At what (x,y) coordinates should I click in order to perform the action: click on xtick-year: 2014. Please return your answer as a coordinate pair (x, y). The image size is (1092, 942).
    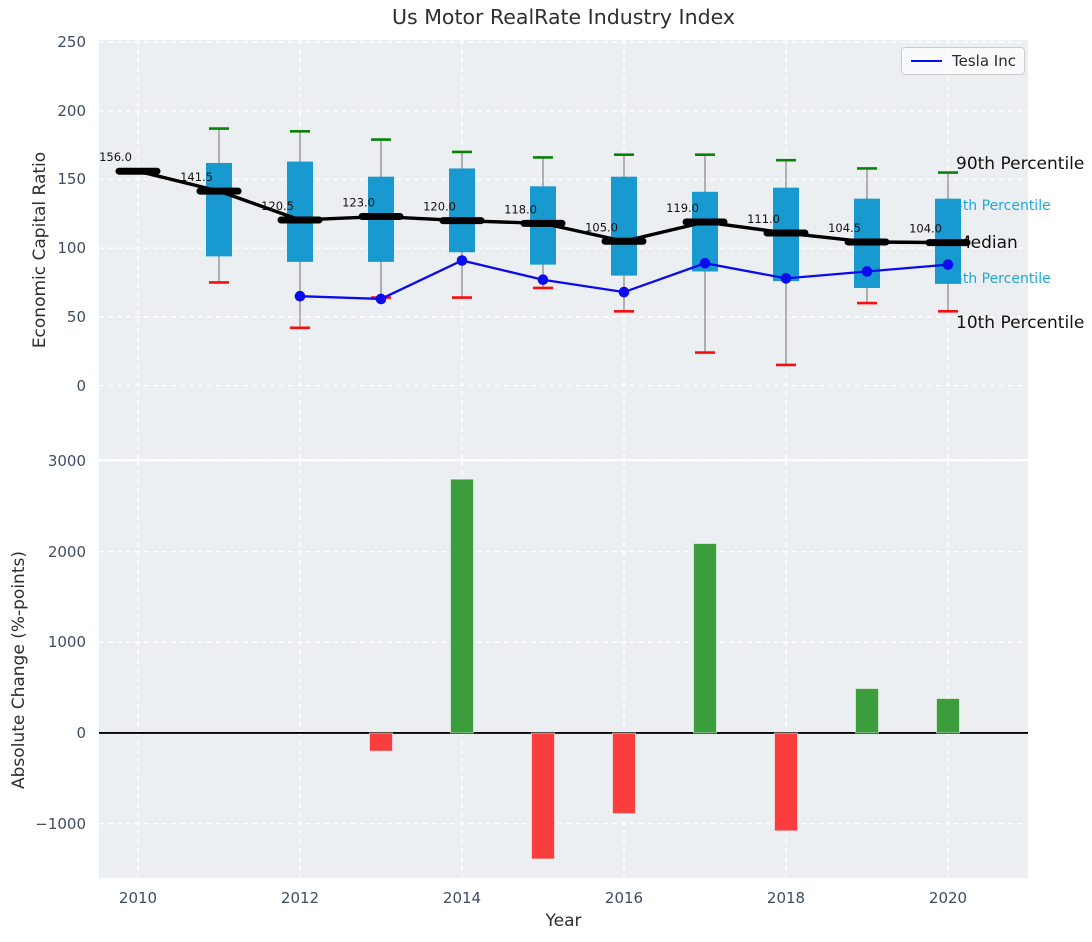
    Looking at the image, I should click on (462, 898).